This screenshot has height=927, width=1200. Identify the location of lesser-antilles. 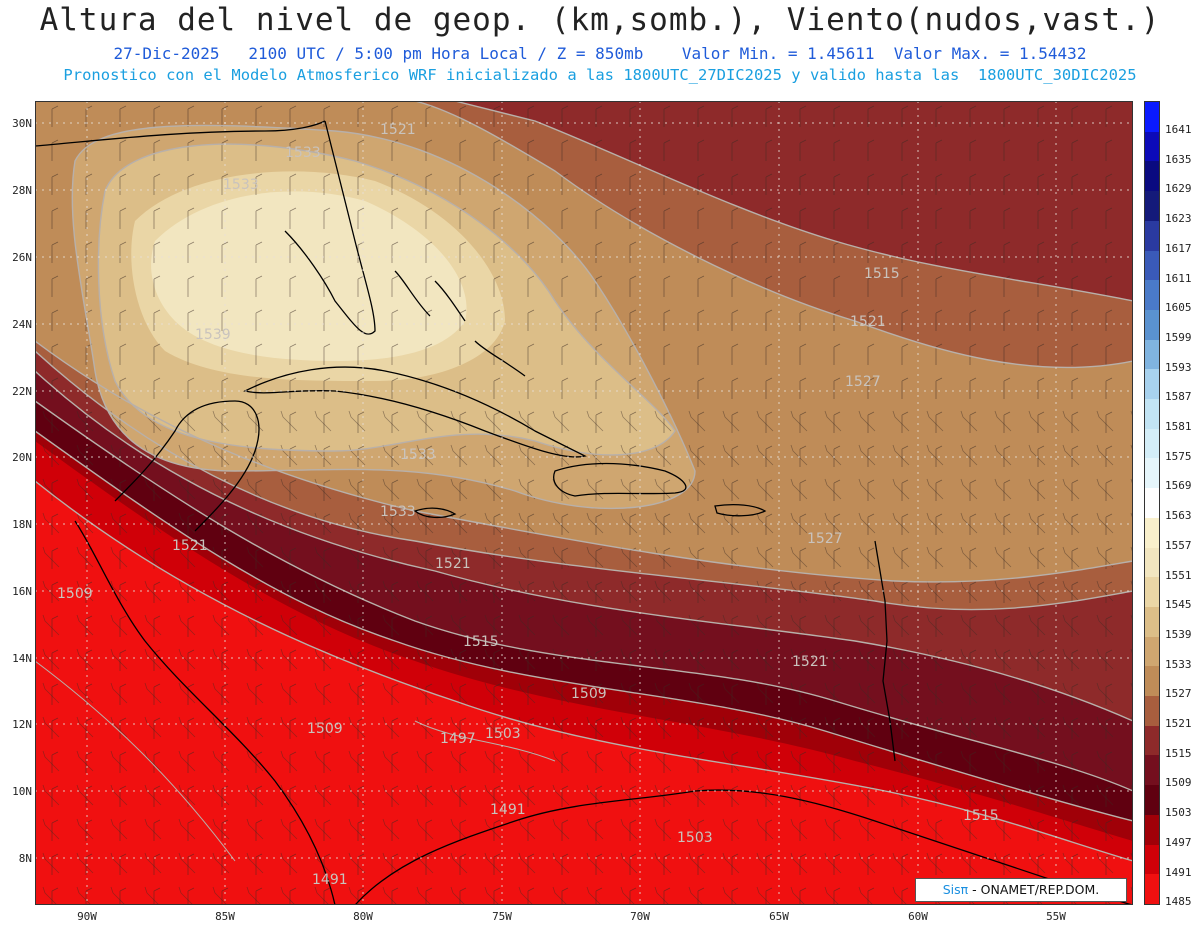
(885, 651).